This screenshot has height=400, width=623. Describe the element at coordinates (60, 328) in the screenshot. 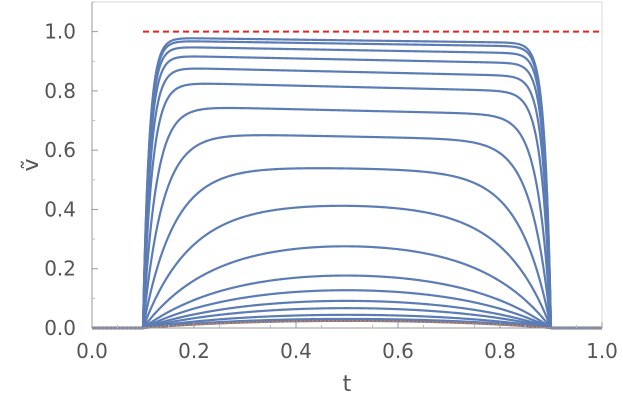

I see `y-tick-label: 0.0` at that location.